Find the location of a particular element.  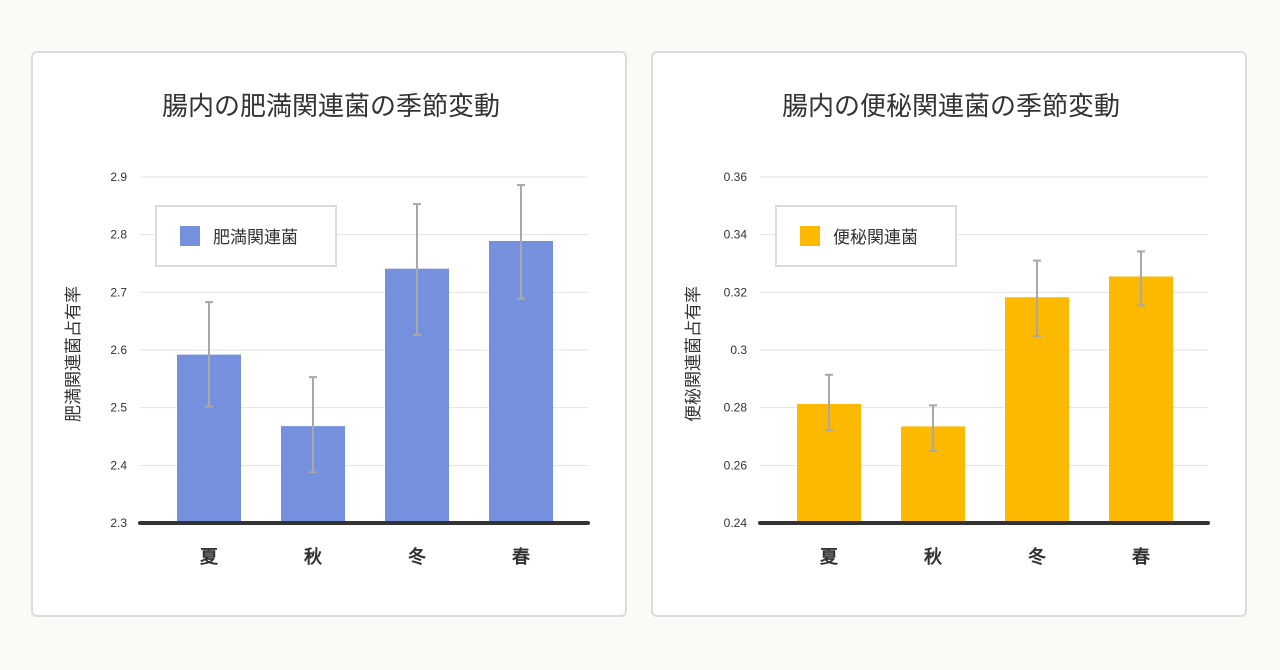

y-tick-label: 0.3 is located at coordinates (738, 350).